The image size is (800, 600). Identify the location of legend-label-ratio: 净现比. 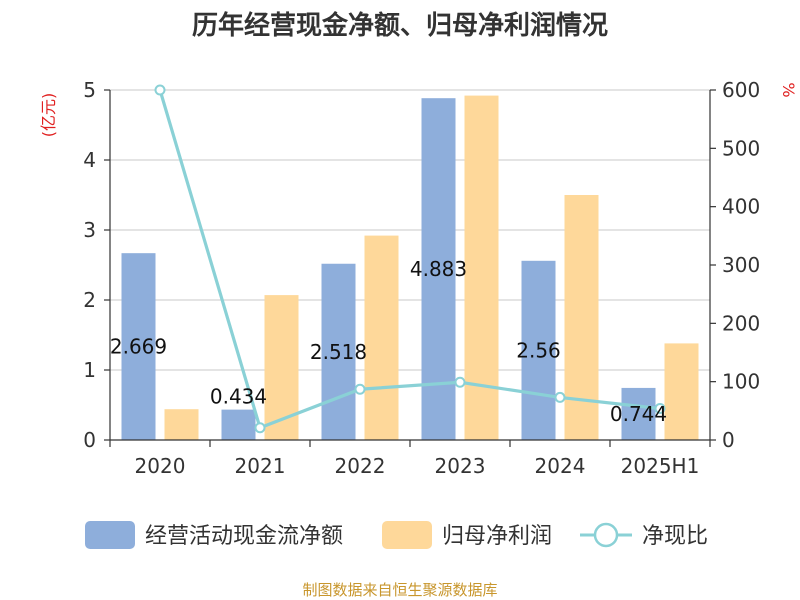
(675, 536).